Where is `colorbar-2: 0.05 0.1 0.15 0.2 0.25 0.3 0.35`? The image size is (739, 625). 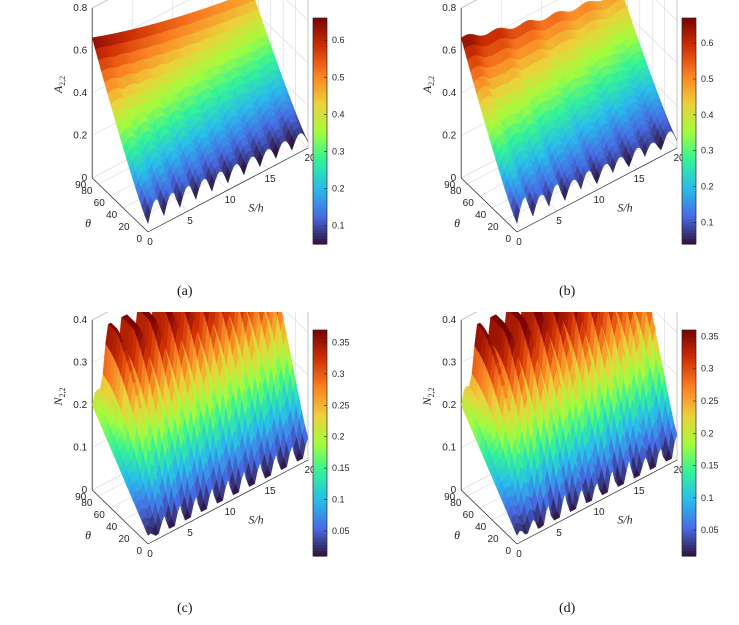 colorbar-2: 0.05 0.1 0.15 0.2 0.25 0.3 0.35 is located at coordinates (331, 443).